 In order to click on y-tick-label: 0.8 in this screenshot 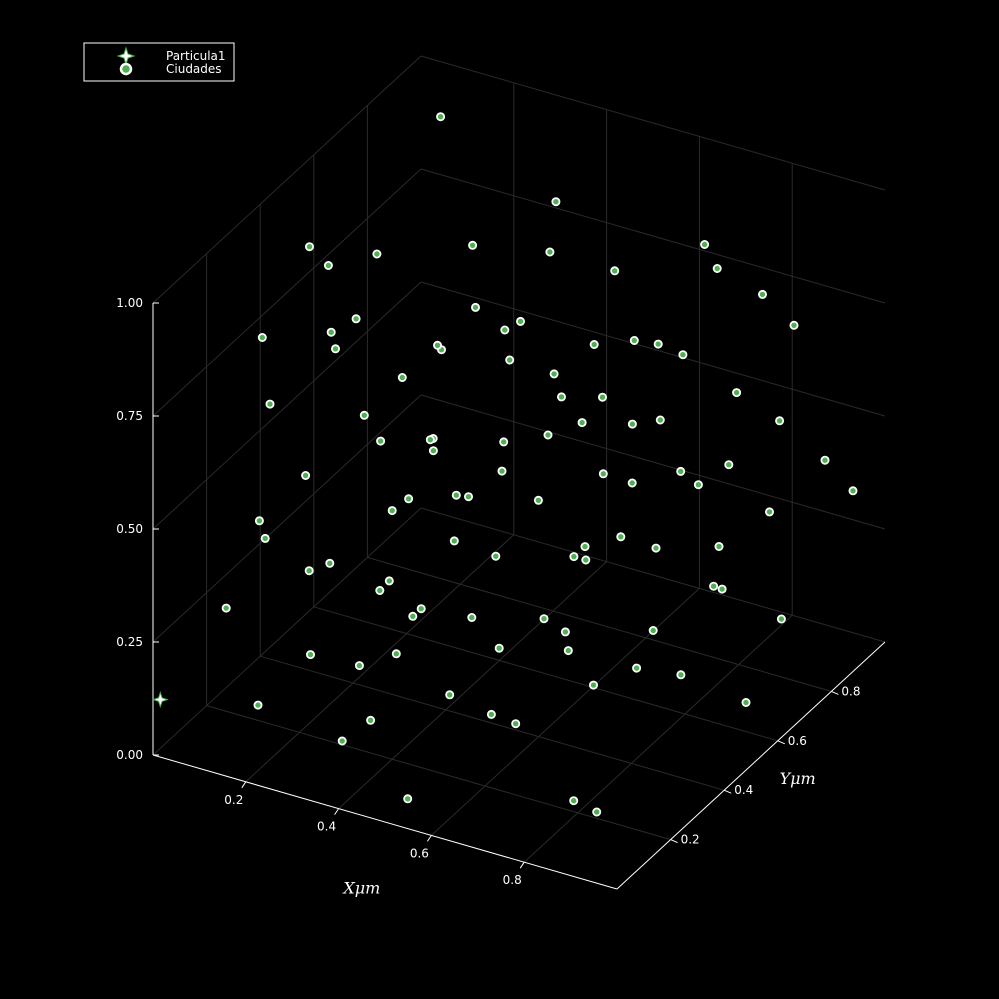, I will do `click(850, 691)`.